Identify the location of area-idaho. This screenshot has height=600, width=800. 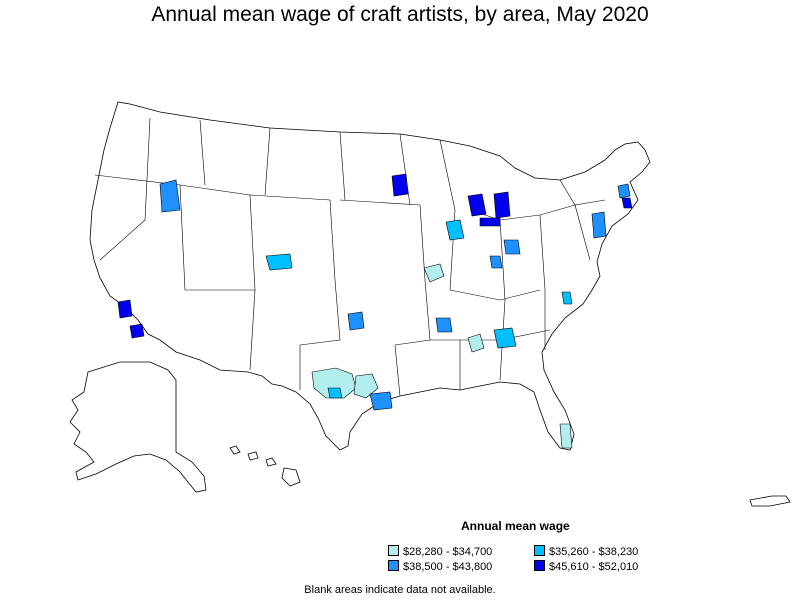
(170, 196).